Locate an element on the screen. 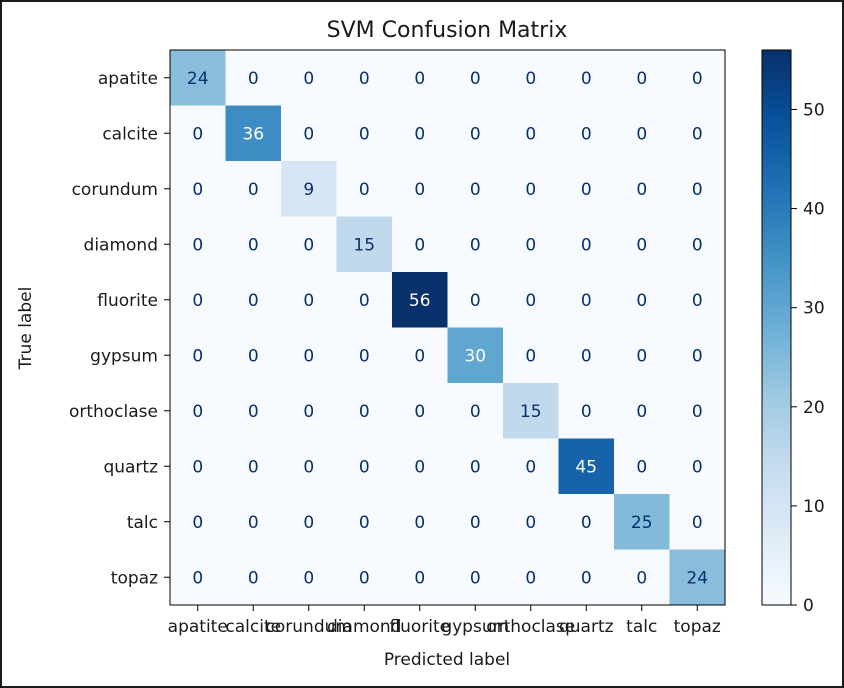 This screenshot has height=688, width=844. cell-value-label: 25 is located at coordinates (642, 523).